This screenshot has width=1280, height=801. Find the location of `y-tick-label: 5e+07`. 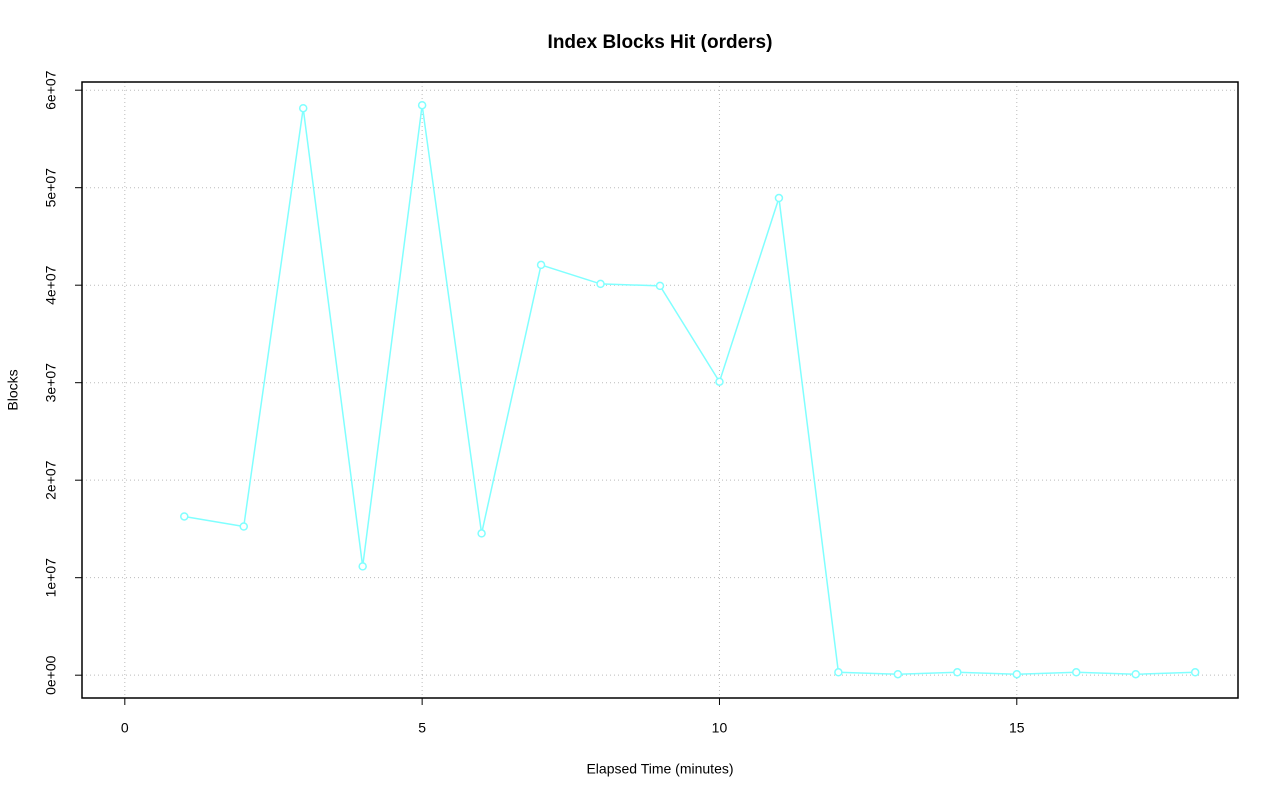

y-tick-label: 5e+07 is located at coordinates (51, 188).